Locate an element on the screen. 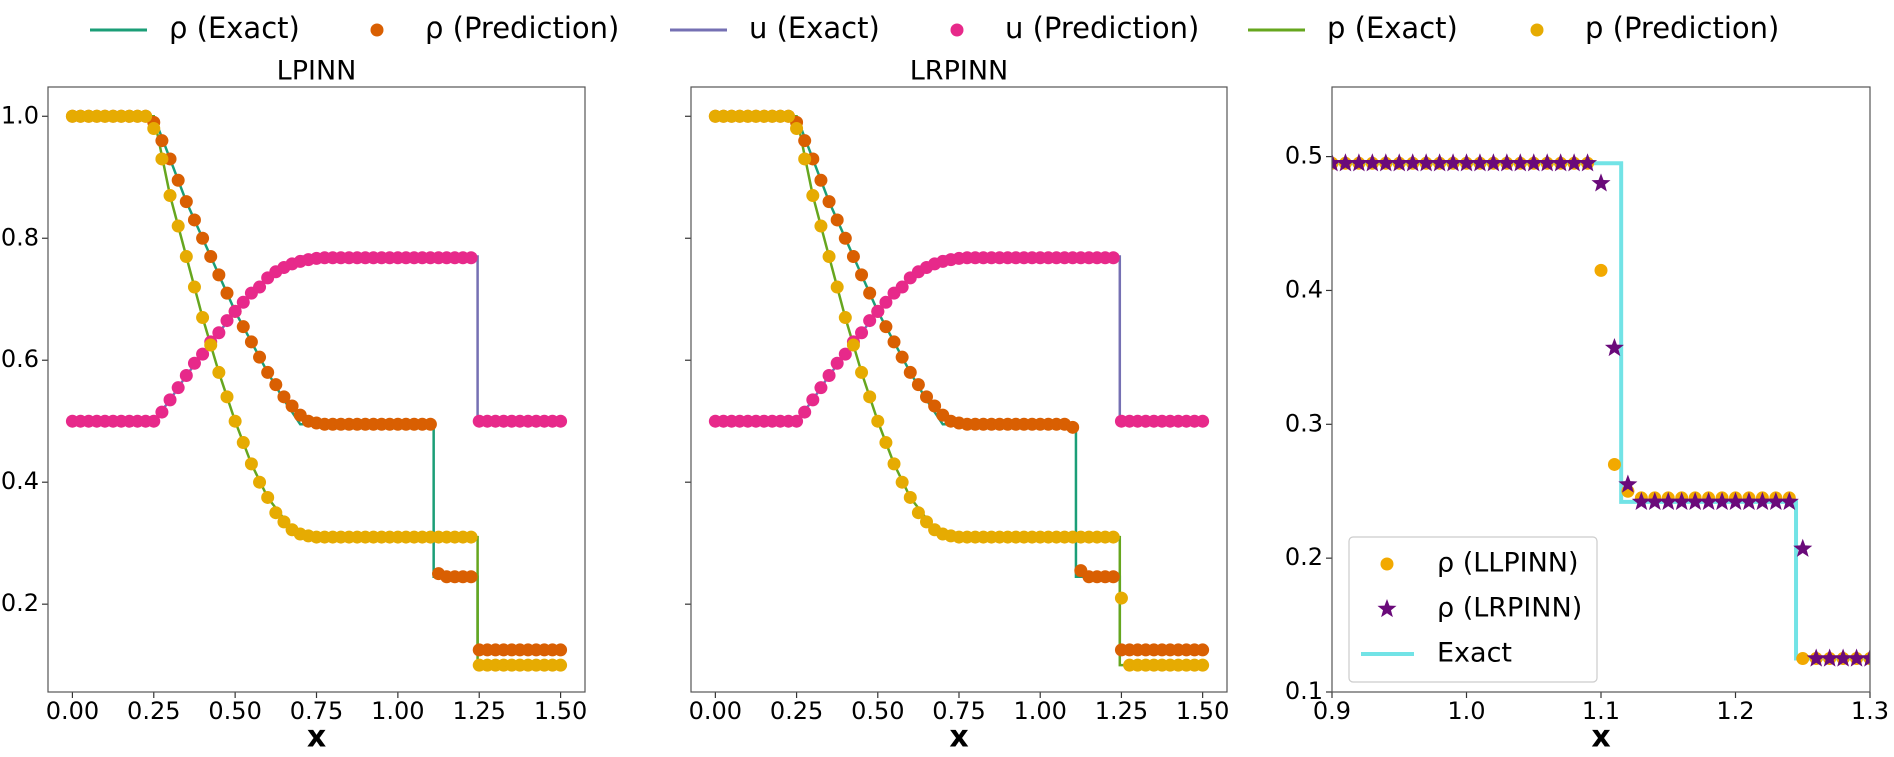  x-tick-label: 1.00 is located at coordinates (397, 711).